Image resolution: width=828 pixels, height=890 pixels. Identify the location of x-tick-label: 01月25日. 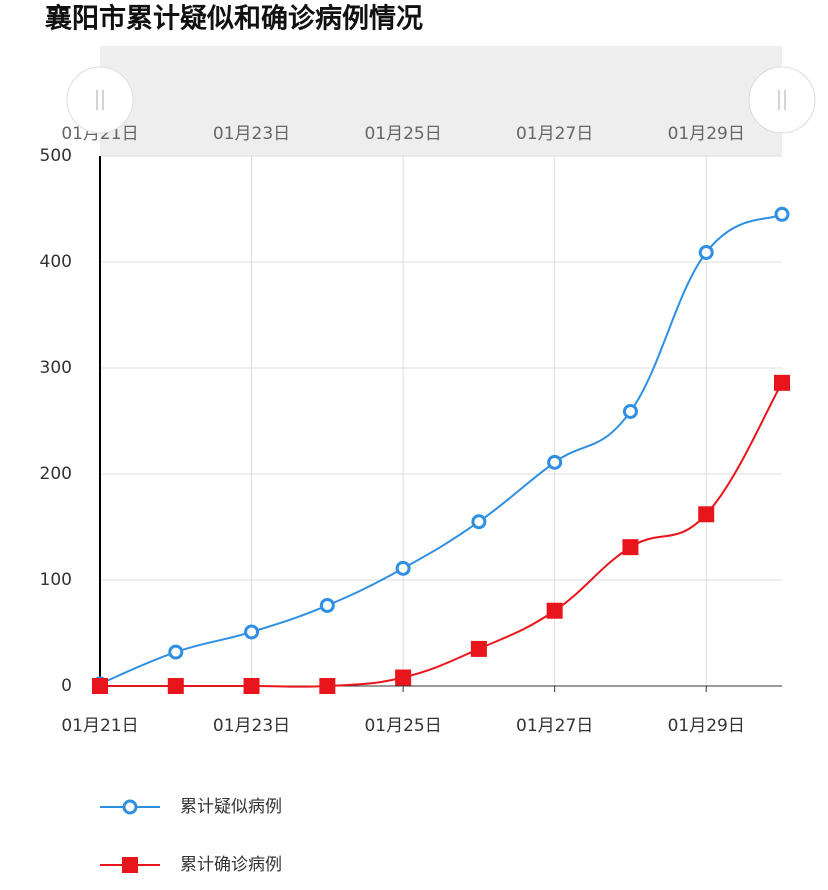
(402, 726).